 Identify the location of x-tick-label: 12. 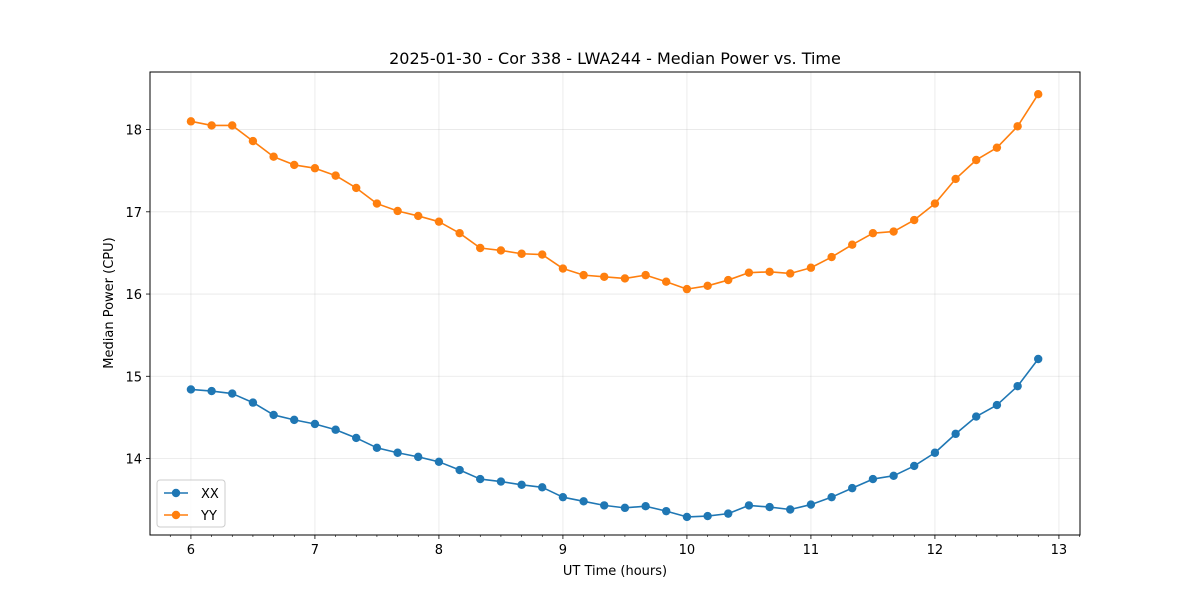
(935, 550).